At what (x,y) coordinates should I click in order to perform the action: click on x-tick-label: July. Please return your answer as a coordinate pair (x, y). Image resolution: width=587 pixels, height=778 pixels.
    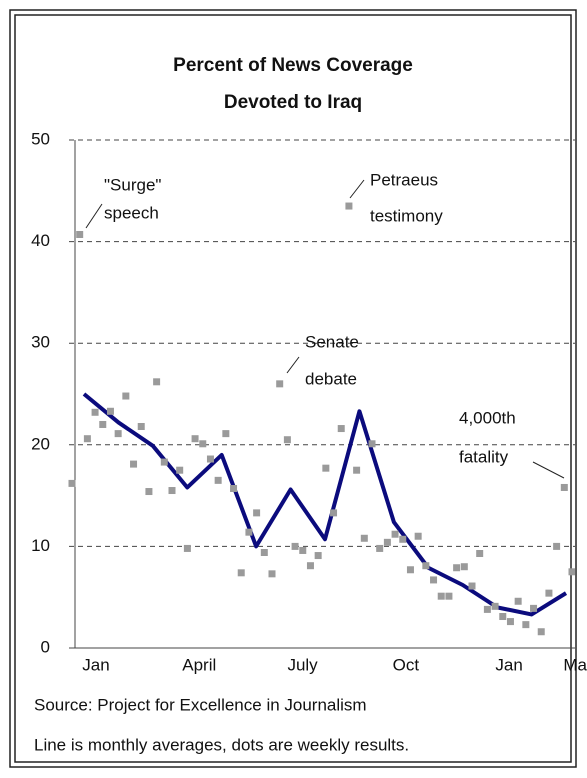
    Looking at the image, I should click on (302, 664).